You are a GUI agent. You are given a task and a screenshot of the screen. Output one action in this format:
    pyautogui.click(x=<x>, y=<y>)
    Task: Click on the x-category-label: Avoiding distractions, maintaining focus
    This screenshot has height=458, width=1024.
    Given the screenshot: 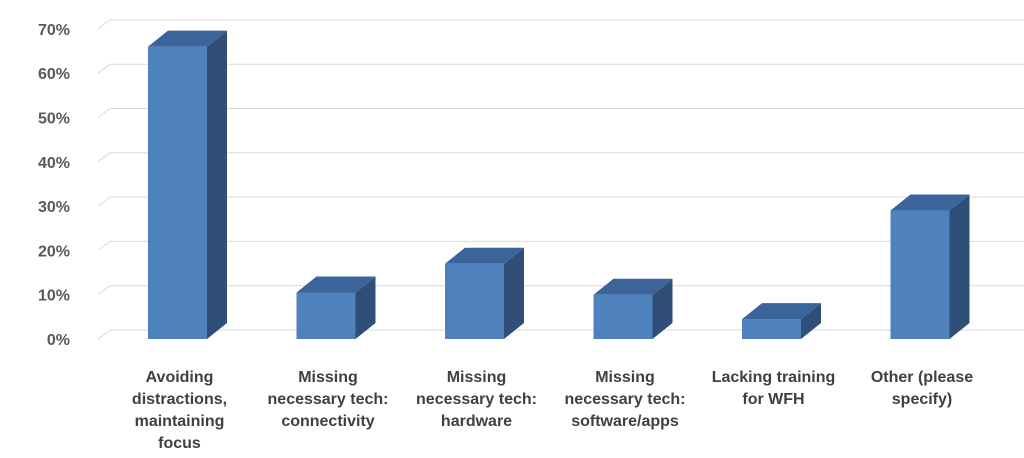 What is the action you would take?
    pyautogui.click(x=179, y=410)
    